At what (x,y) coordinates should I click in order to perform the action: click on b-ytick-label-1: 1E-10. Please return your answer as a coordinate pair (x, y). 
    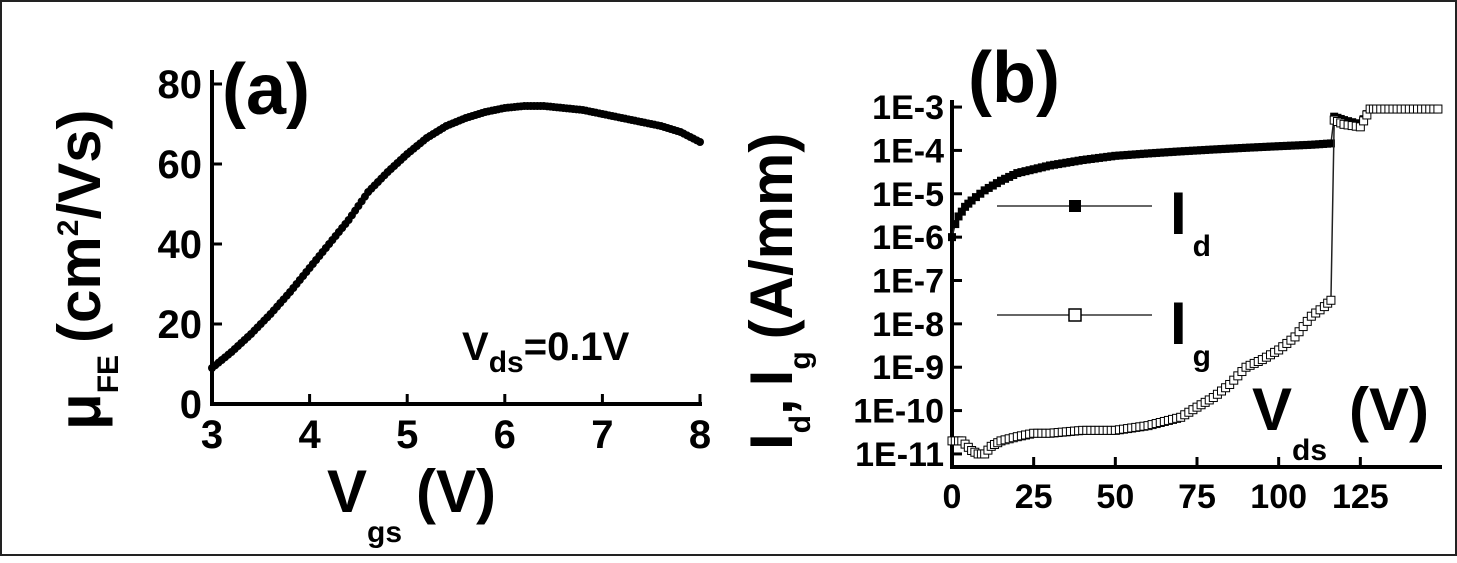
    Looking at the image, I should click on (898, 412).